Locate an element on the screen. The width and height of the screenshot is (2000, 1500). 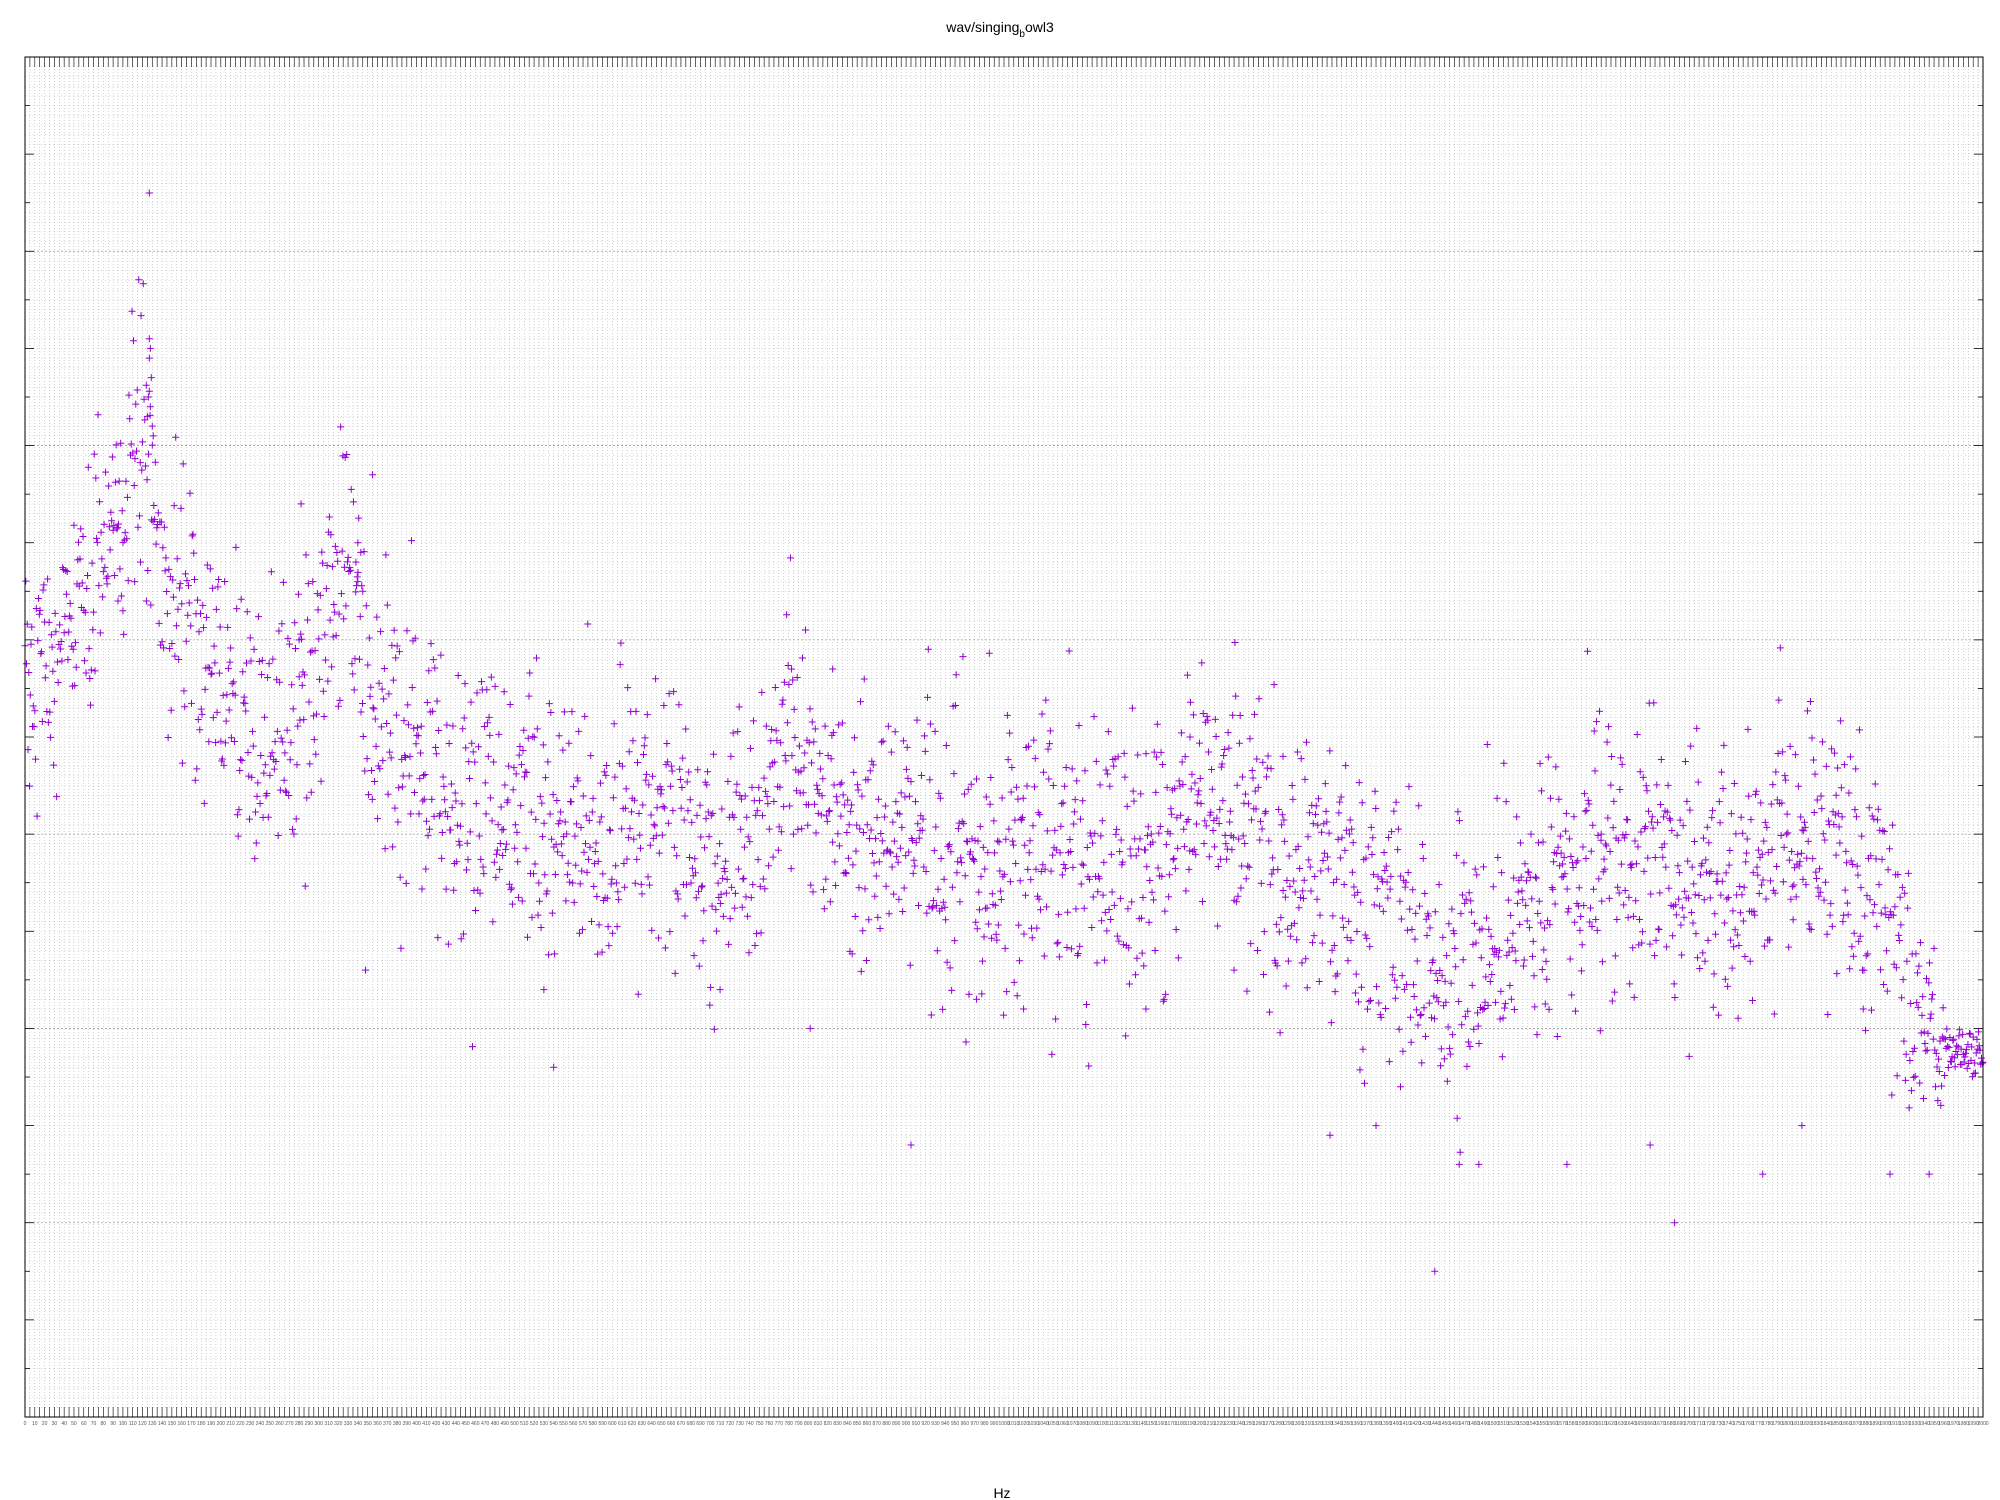
x-tick-label: 1730 is located at coordinates (1718, 1424).